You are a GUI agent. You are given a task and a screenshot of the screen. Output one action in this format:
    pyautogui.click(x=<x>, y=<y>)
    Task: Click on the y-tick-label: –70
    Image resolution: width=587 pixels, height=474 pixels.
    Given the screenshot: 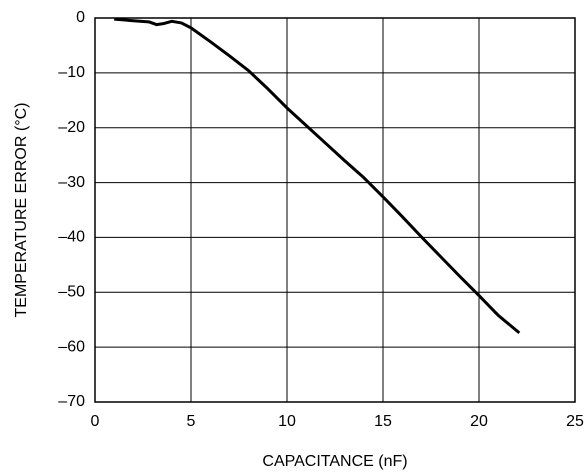 What is the action you would take?
    pyautogui.click(x=71, y=401)
    